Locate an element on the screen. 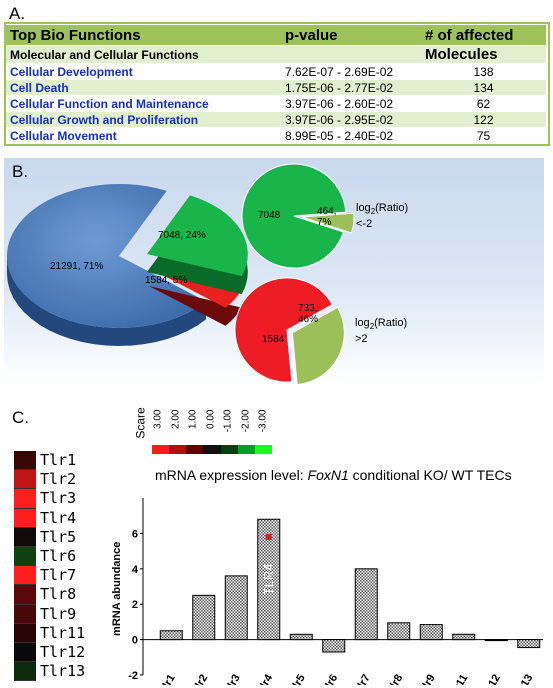  heatmap-gene-label: Tlr1 is located at coordinates (58, 460).